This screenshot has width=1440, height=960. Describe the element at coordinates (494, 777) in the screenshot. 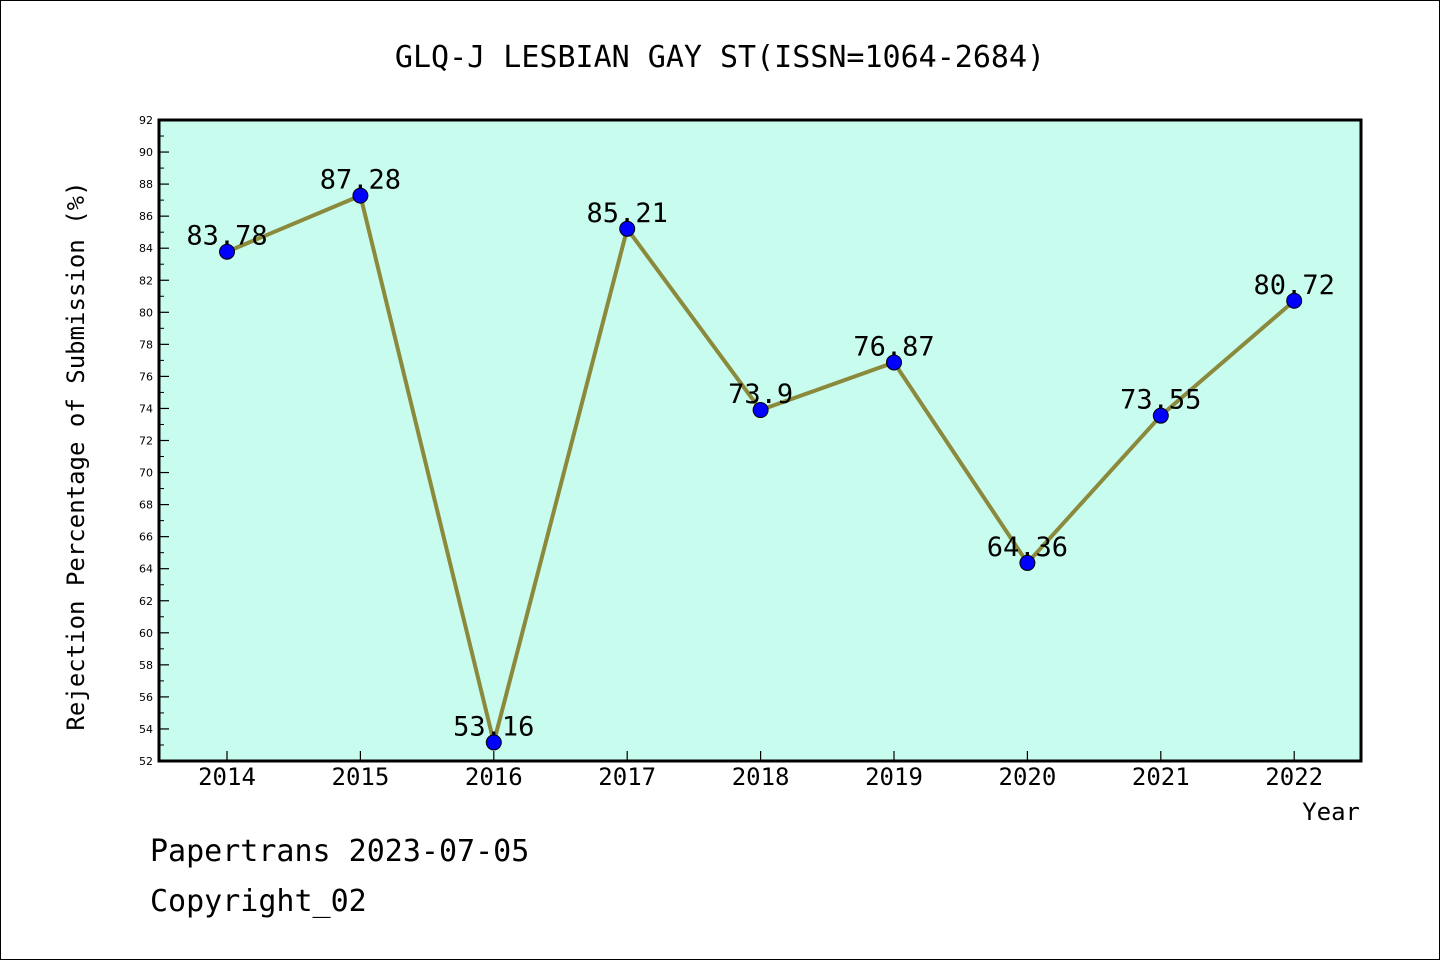

I see `x-tick-label: 2016` at that location.